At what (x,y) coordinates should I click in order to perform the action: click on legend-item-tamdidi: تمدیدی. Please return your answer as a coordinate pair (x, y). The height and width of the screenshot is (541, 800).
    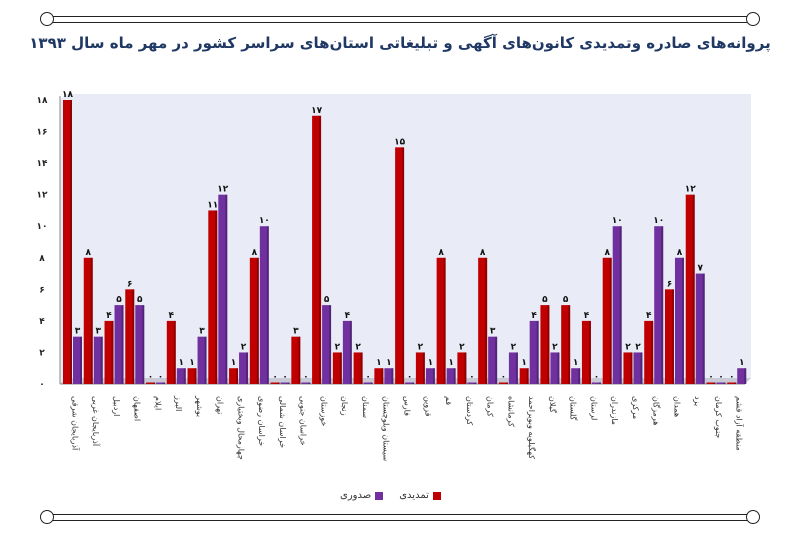
    Looking at the image, I should click on (420, 495).